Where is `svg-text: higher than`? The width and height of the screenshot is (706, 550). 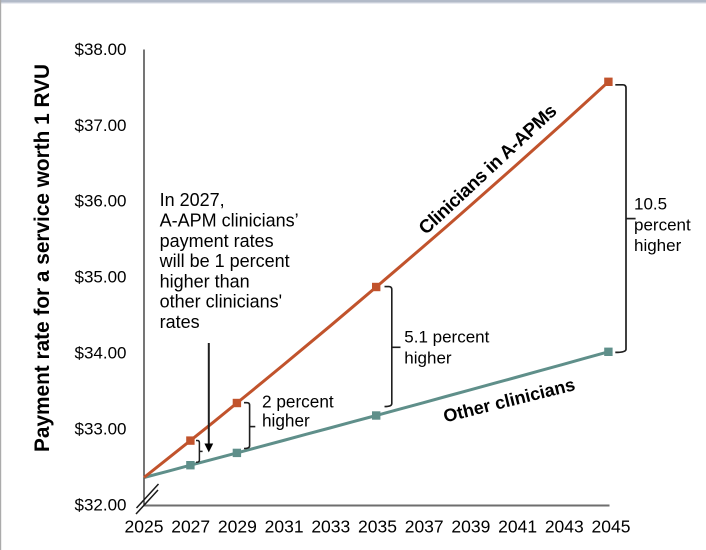 svg-text: higher than is located at coordinates (205, 281).